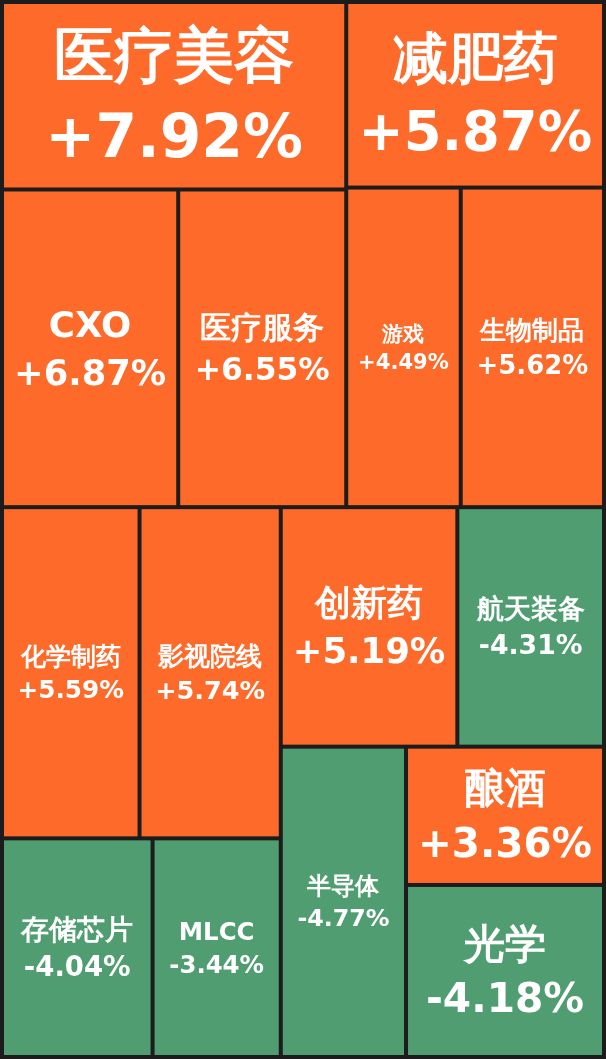 Image resolution: width=606 pixels, height=1059 pixels. Describe the element at coordinates (174, 136) in the screenshot. I see `data-label: +7.92%` at that location.